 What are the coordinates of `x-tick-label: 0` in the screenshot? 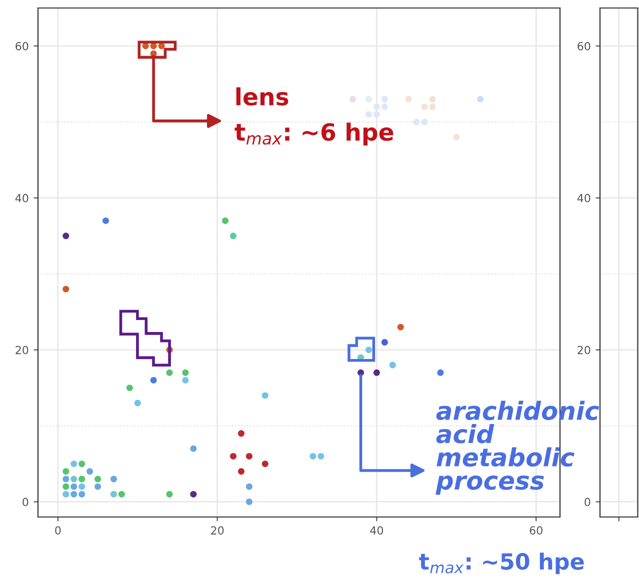 It's located at (58, 530).